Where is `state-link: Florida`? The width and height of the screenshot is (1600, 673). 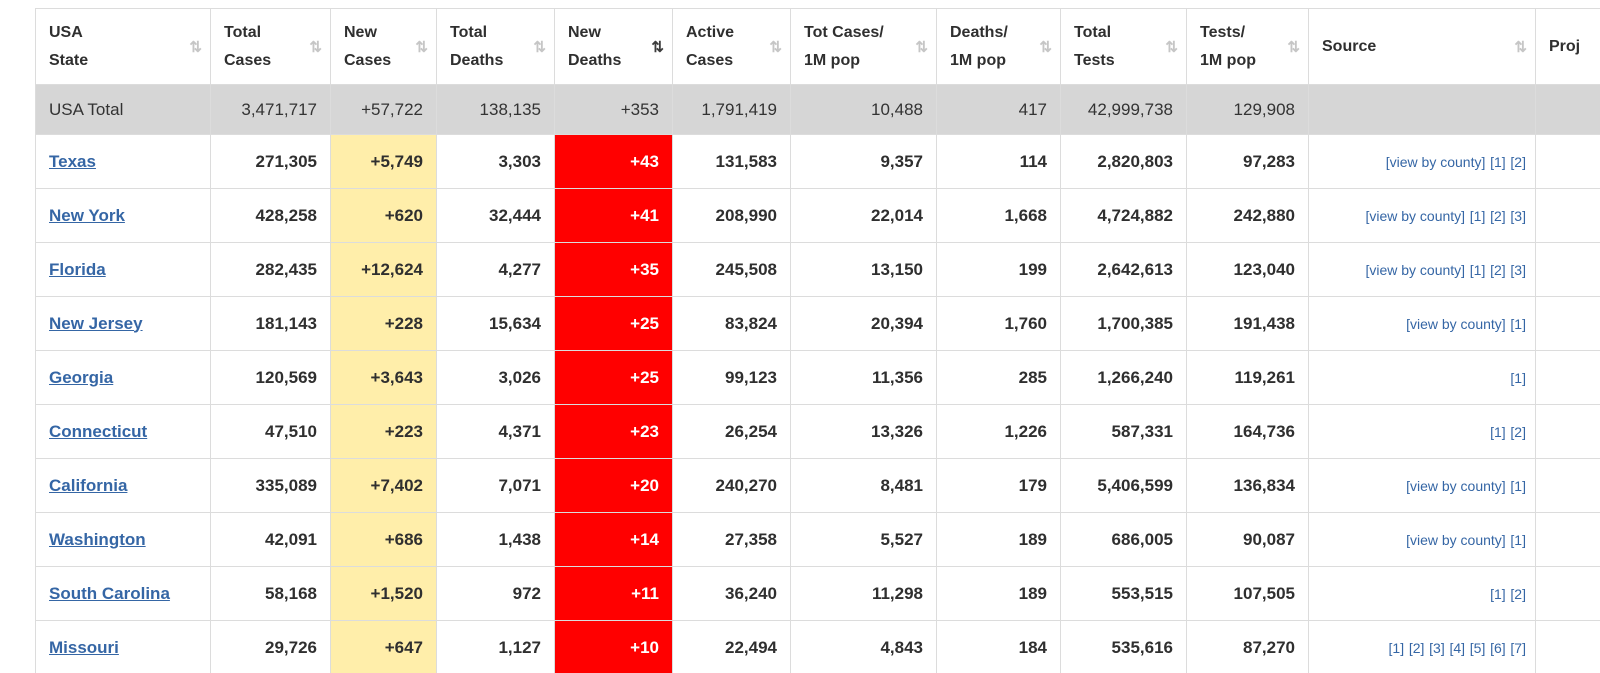 state-link: Florida is located at coordinates (77, 269).